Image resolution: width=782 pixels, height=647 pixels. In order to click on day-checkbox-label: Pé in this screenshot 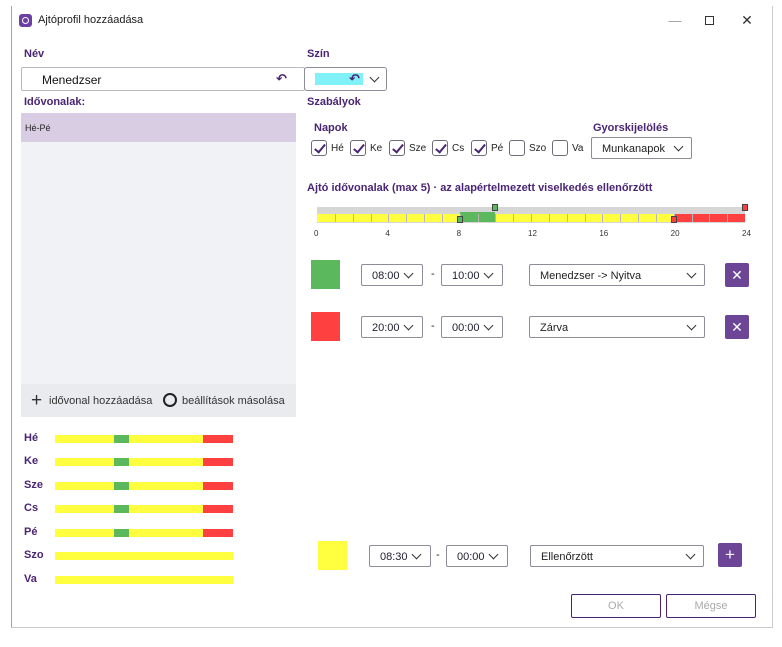, I will do `click(497, 148)`.